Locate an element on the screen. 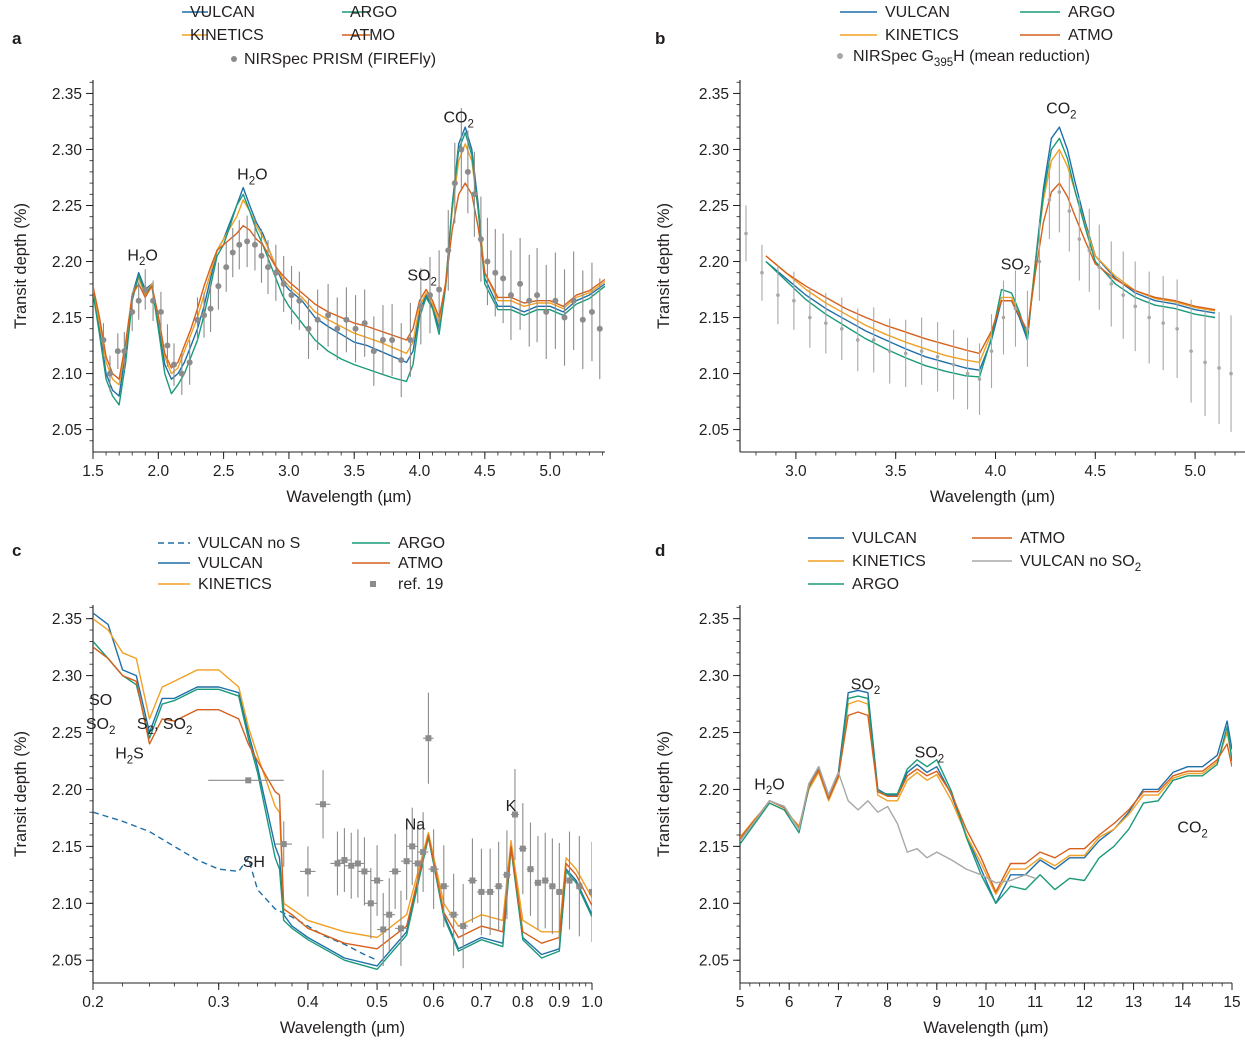 Image resolution: width=1245 pixels, height=1041 pixels. panel-letter-b: b is located at coordinates (660, 38).